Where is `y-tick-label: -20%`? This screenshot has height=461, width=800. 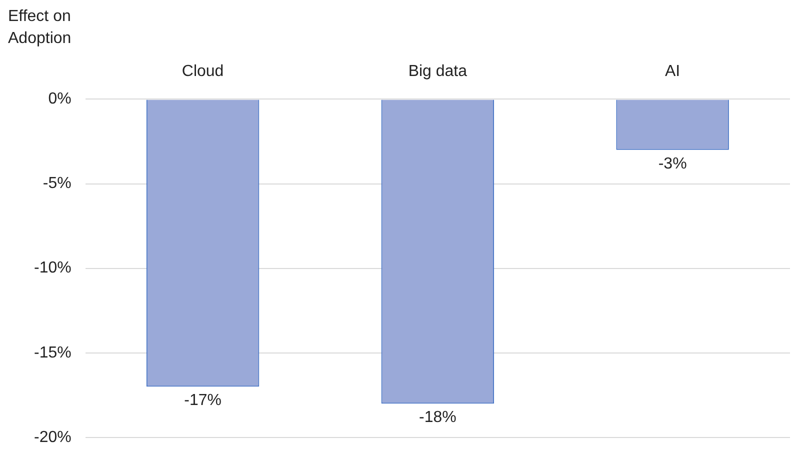
y-tick-label: -20% is located at coordinates (53, 437).